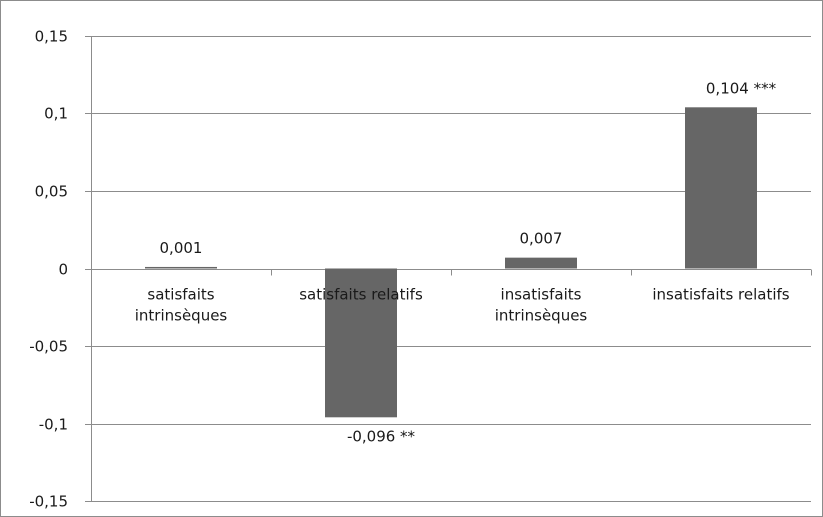 This screenshot has width=823, height=517. I want to click on y-tick-label: -0,15, so click(48, 502).